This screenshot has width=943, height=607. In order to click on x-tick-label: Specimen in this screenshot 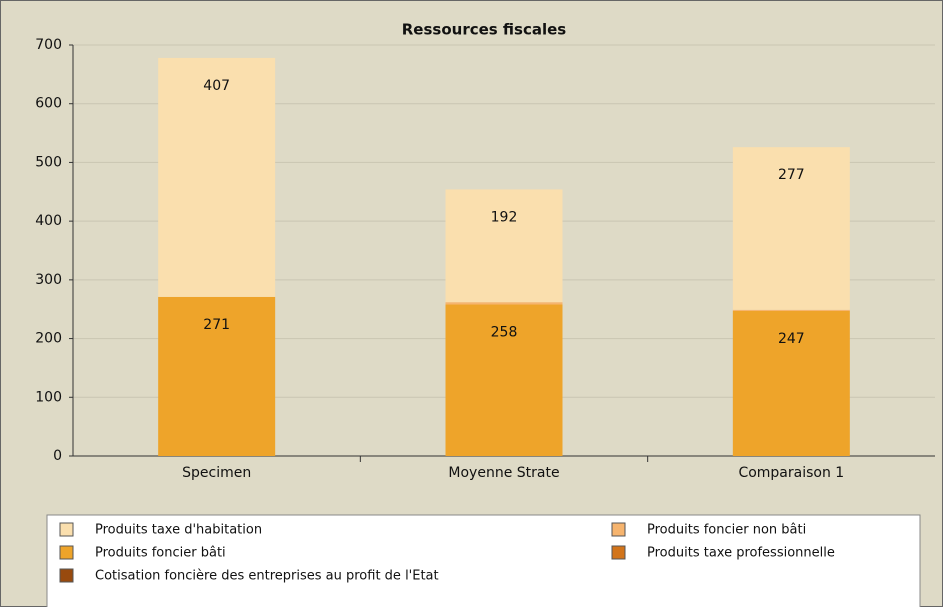, I will do `click(216, 473)`.